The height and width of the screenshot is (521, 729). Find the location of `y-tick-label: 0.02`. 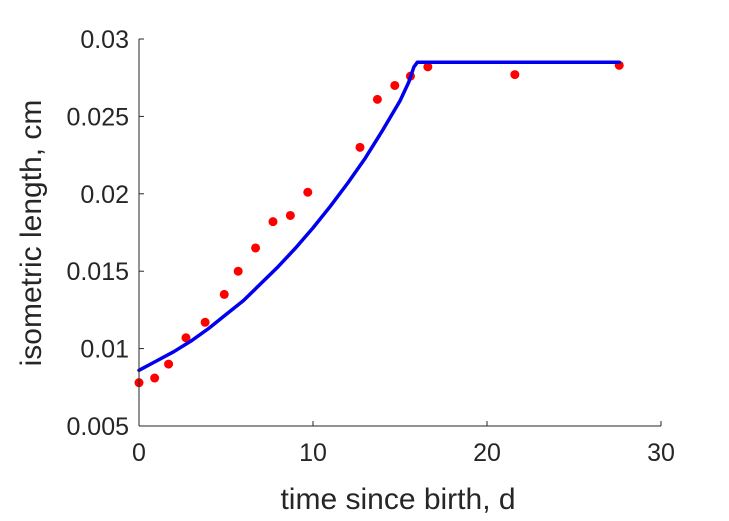

y-tick-label: 0.02 is located at coordinates (104, 195).